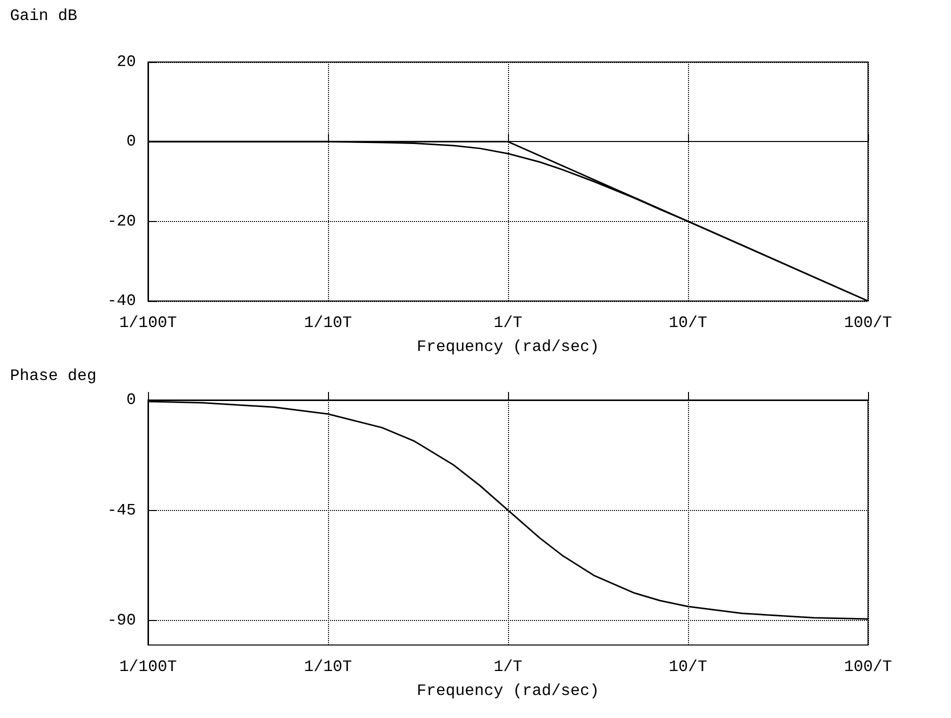  What do you see at coordinates (126, 62) in the screenshot?
I see `y-tick-label: 20` at bounding box center [126, 62].